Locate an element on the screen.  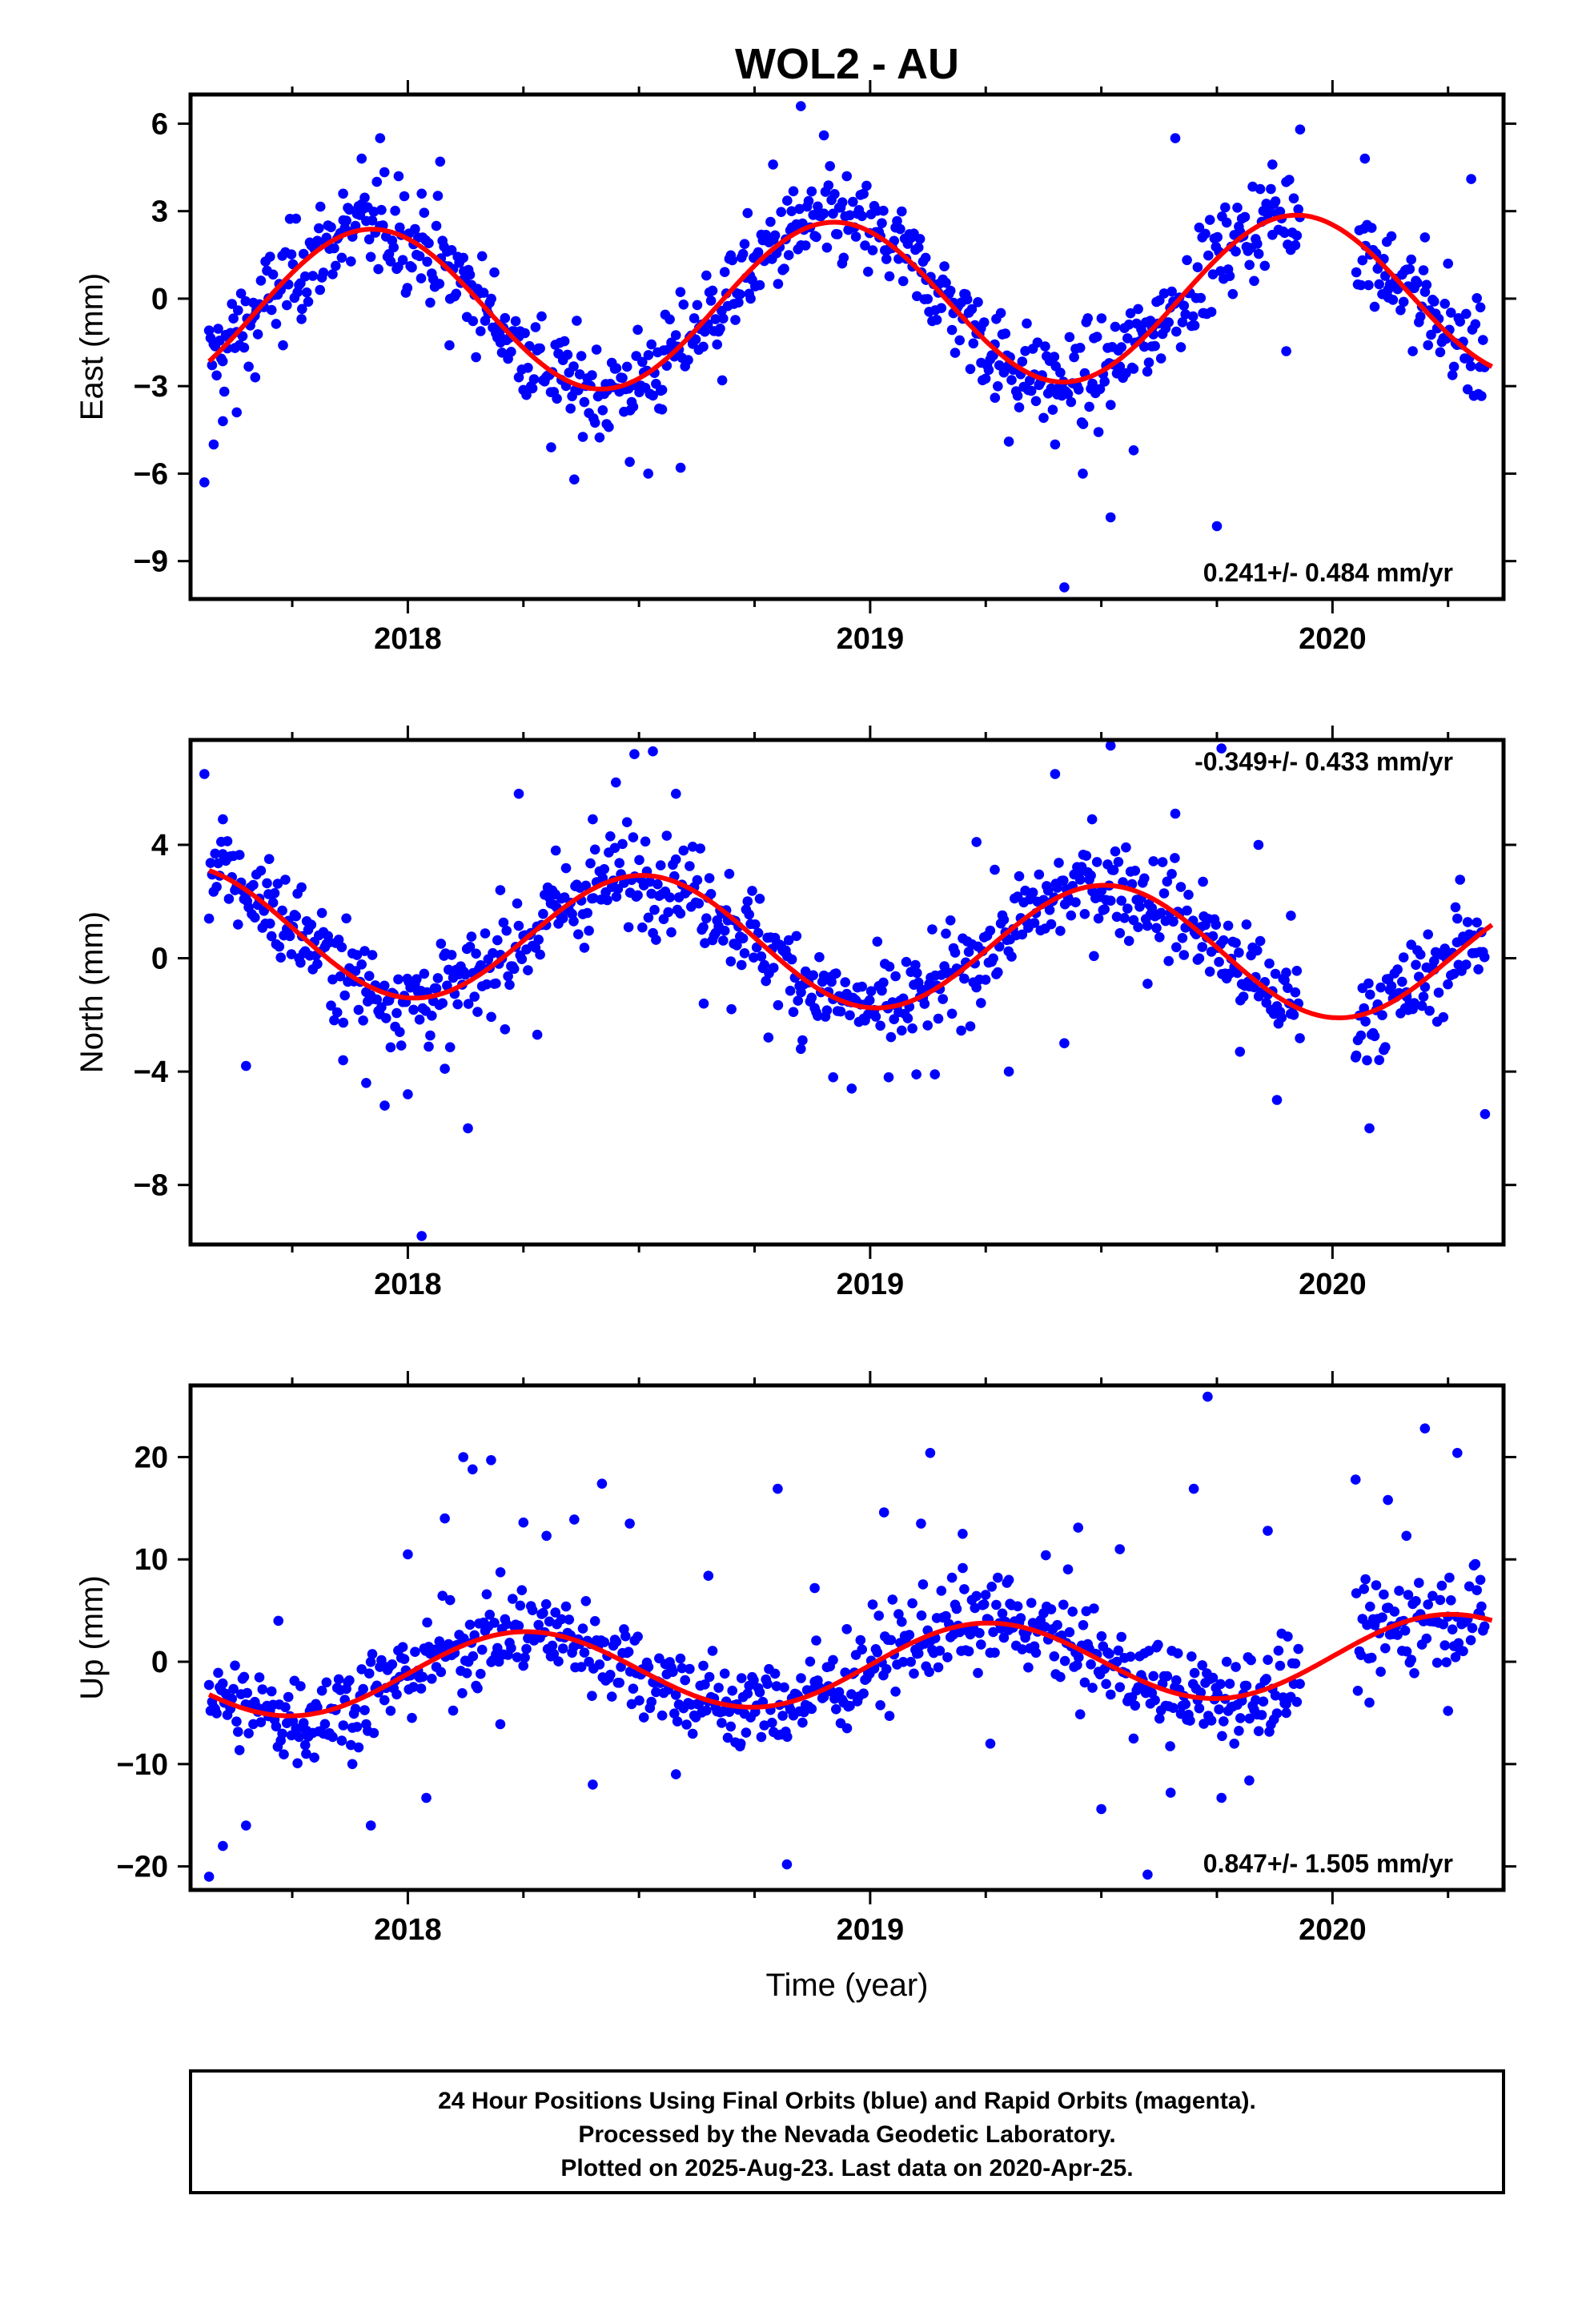
east-fit-curve is located at coordinates (850, 302).